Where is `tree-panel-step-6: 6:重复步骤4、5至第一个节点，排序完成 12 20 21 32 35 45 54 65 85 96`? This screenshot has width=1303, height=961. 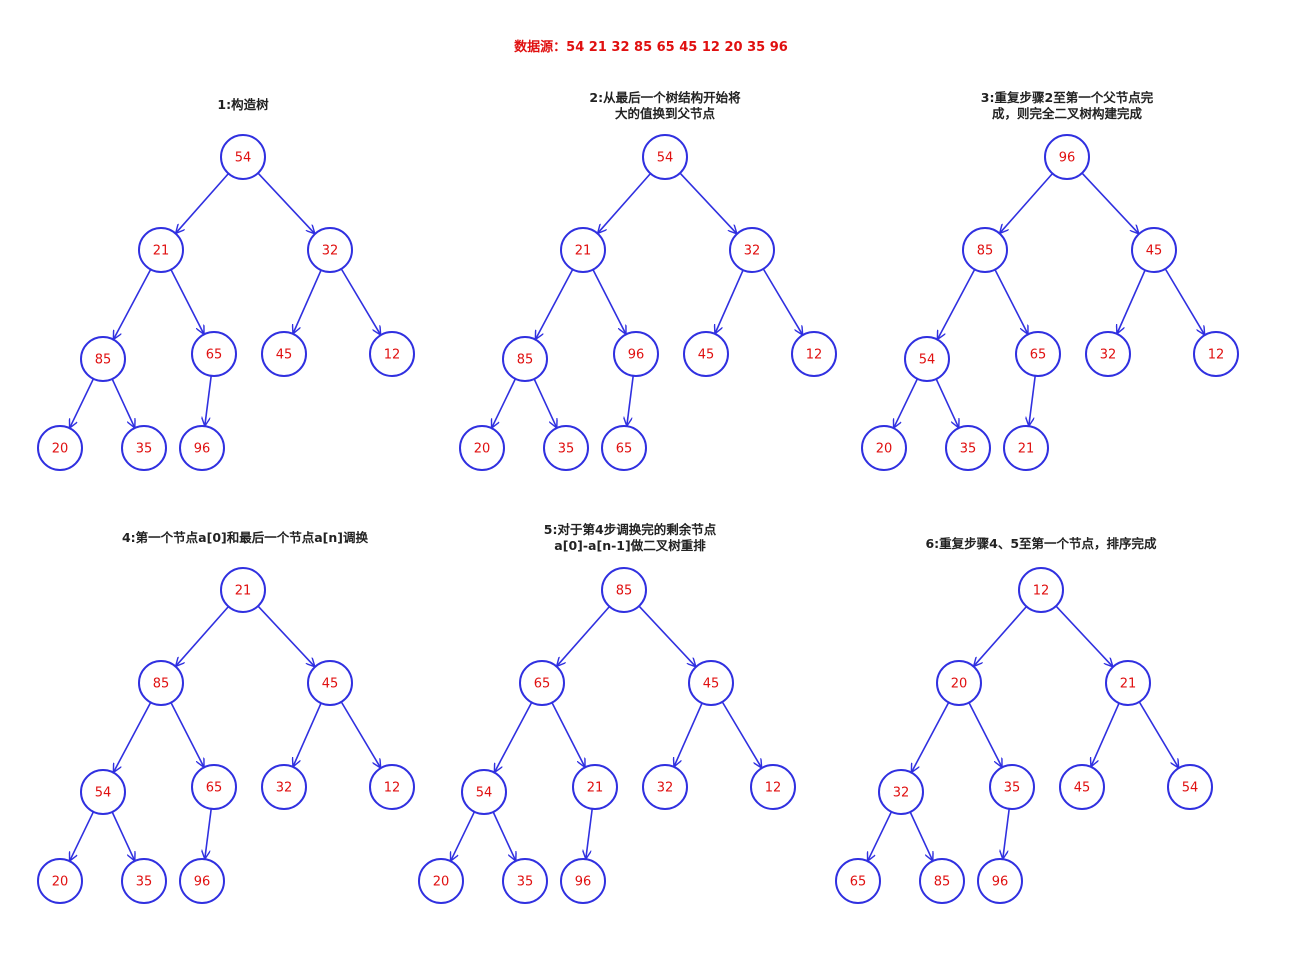 tree-panel-step-6: 6:重复步骤4、5至第一个节点，排序完成 12 20 21 32 35 45 54 65 85 96 is located at coordinates (1024, 720).